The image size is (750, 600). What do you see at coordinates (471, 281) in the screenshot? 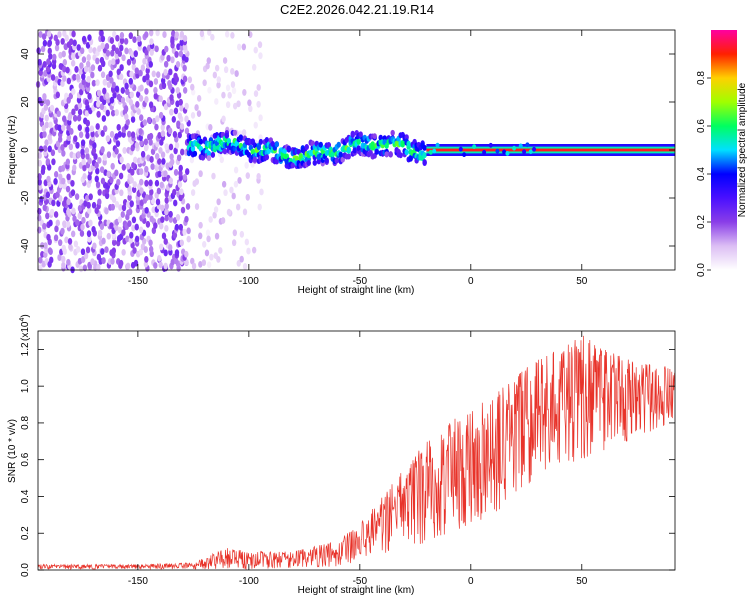
I see `spectrogram-xtick-label: 0` at bounding box center [471, 281].